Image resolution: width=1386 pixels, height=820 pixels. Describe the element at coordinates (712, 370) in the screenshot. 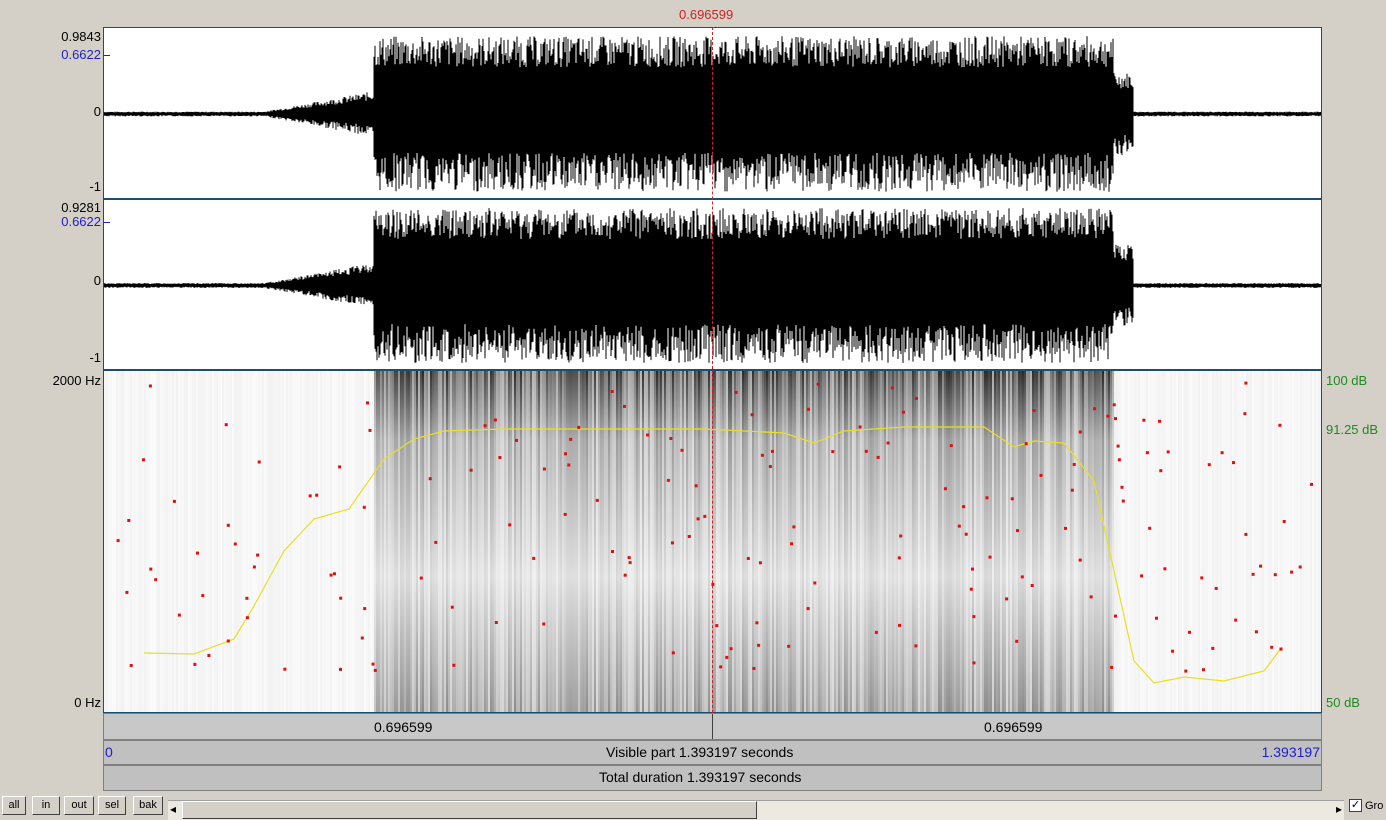

I see `cursor-line` at that location.